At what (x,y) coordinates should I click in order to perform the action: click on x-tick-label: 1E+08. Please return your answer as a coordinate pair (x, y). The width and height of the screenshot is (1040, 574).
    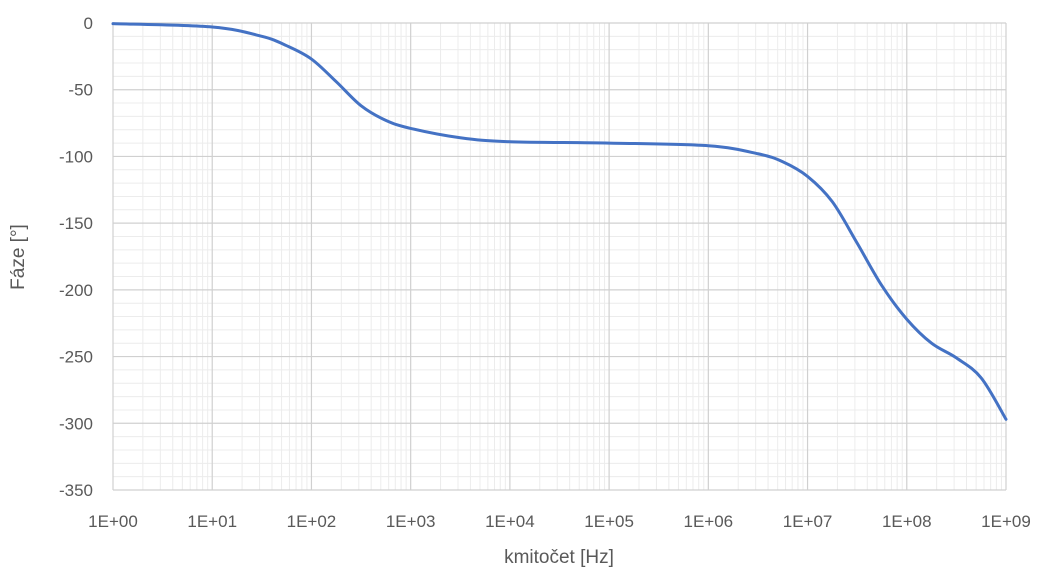
    Looking at the image, I should click on (907, 521).